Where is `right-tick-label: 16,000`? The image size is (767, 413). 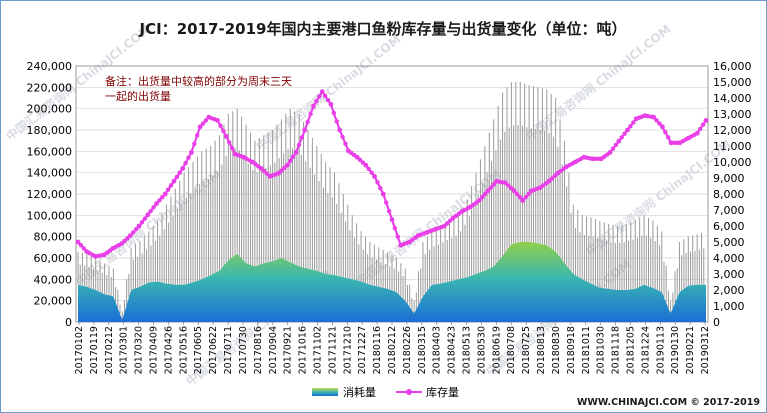
right-tick-label: 16,000 is located at coordinates (732, 66).